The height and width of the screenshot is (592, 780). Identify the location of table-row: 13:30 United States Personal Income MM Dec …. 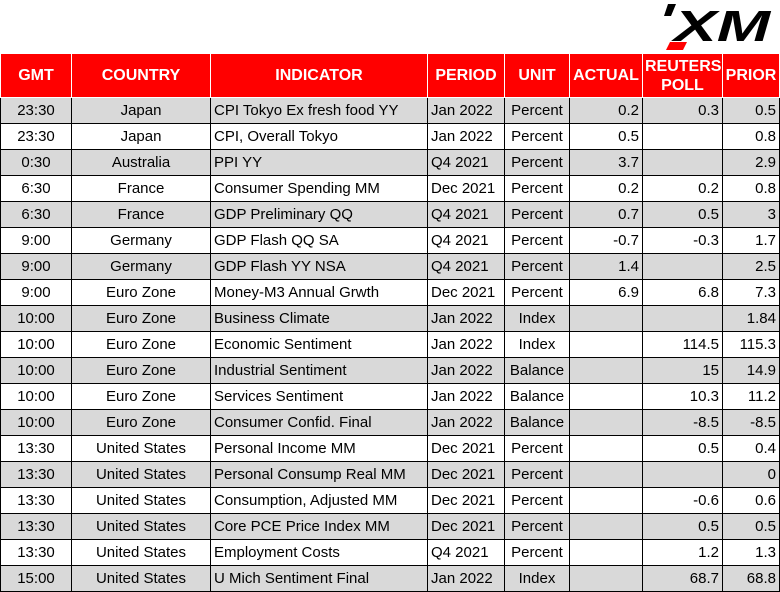
(390, 448).